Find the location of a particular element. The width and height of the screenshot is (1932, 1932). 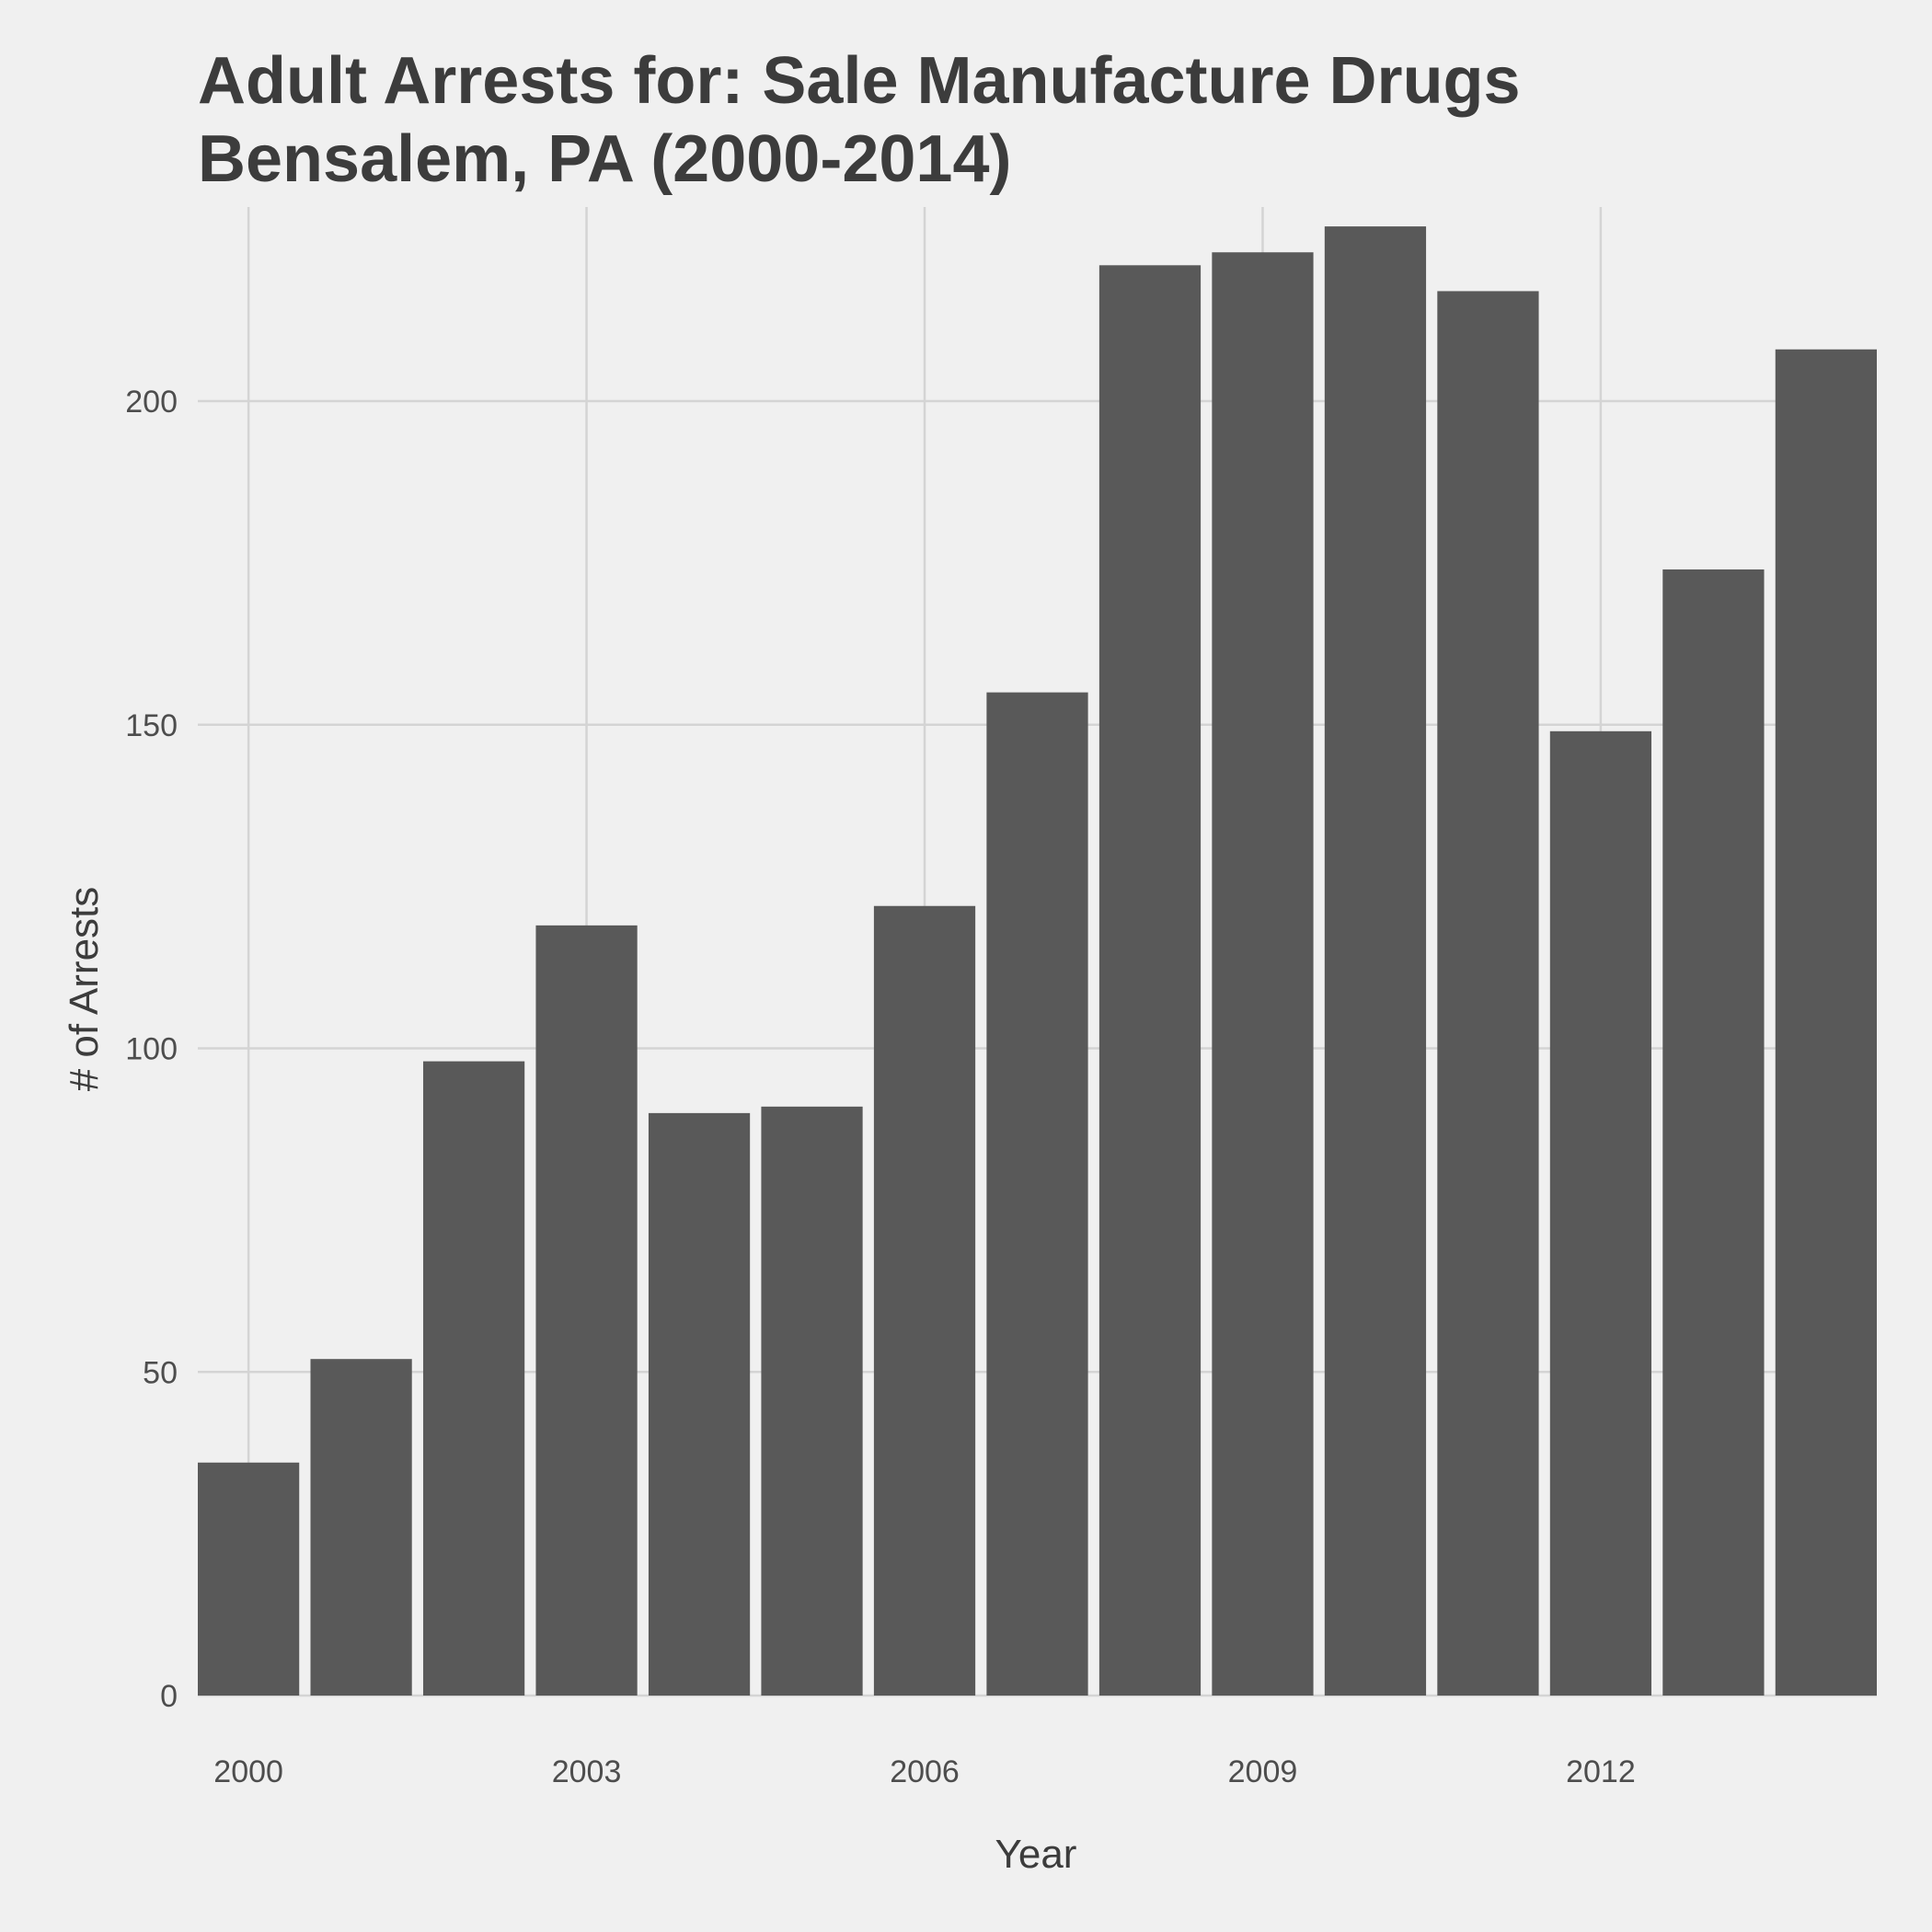

y-axis-label: # of Arrests is located at coordinates (84, 989).